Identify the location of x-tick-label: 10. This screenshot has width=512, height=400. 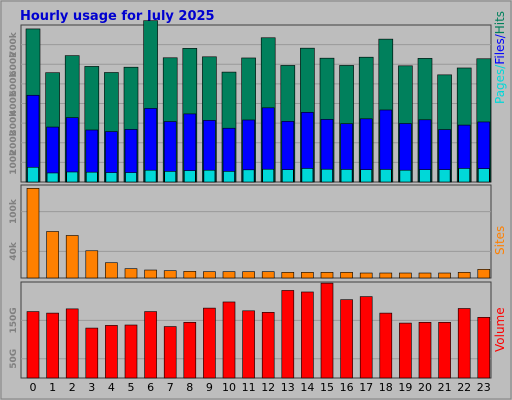
(229, 387).